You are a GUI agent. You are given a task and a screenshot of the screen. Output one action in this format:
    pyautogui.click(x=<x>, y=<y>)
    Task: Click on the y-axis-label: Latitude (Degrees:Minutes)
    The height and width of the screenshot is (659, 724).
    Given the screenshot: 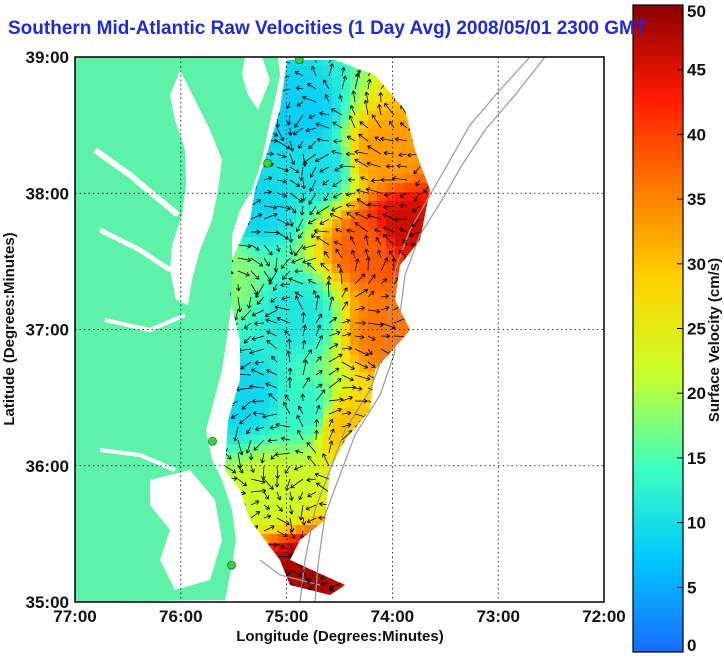 What is the action you would take?
    pyautogui.click(x=9, y=328)
    